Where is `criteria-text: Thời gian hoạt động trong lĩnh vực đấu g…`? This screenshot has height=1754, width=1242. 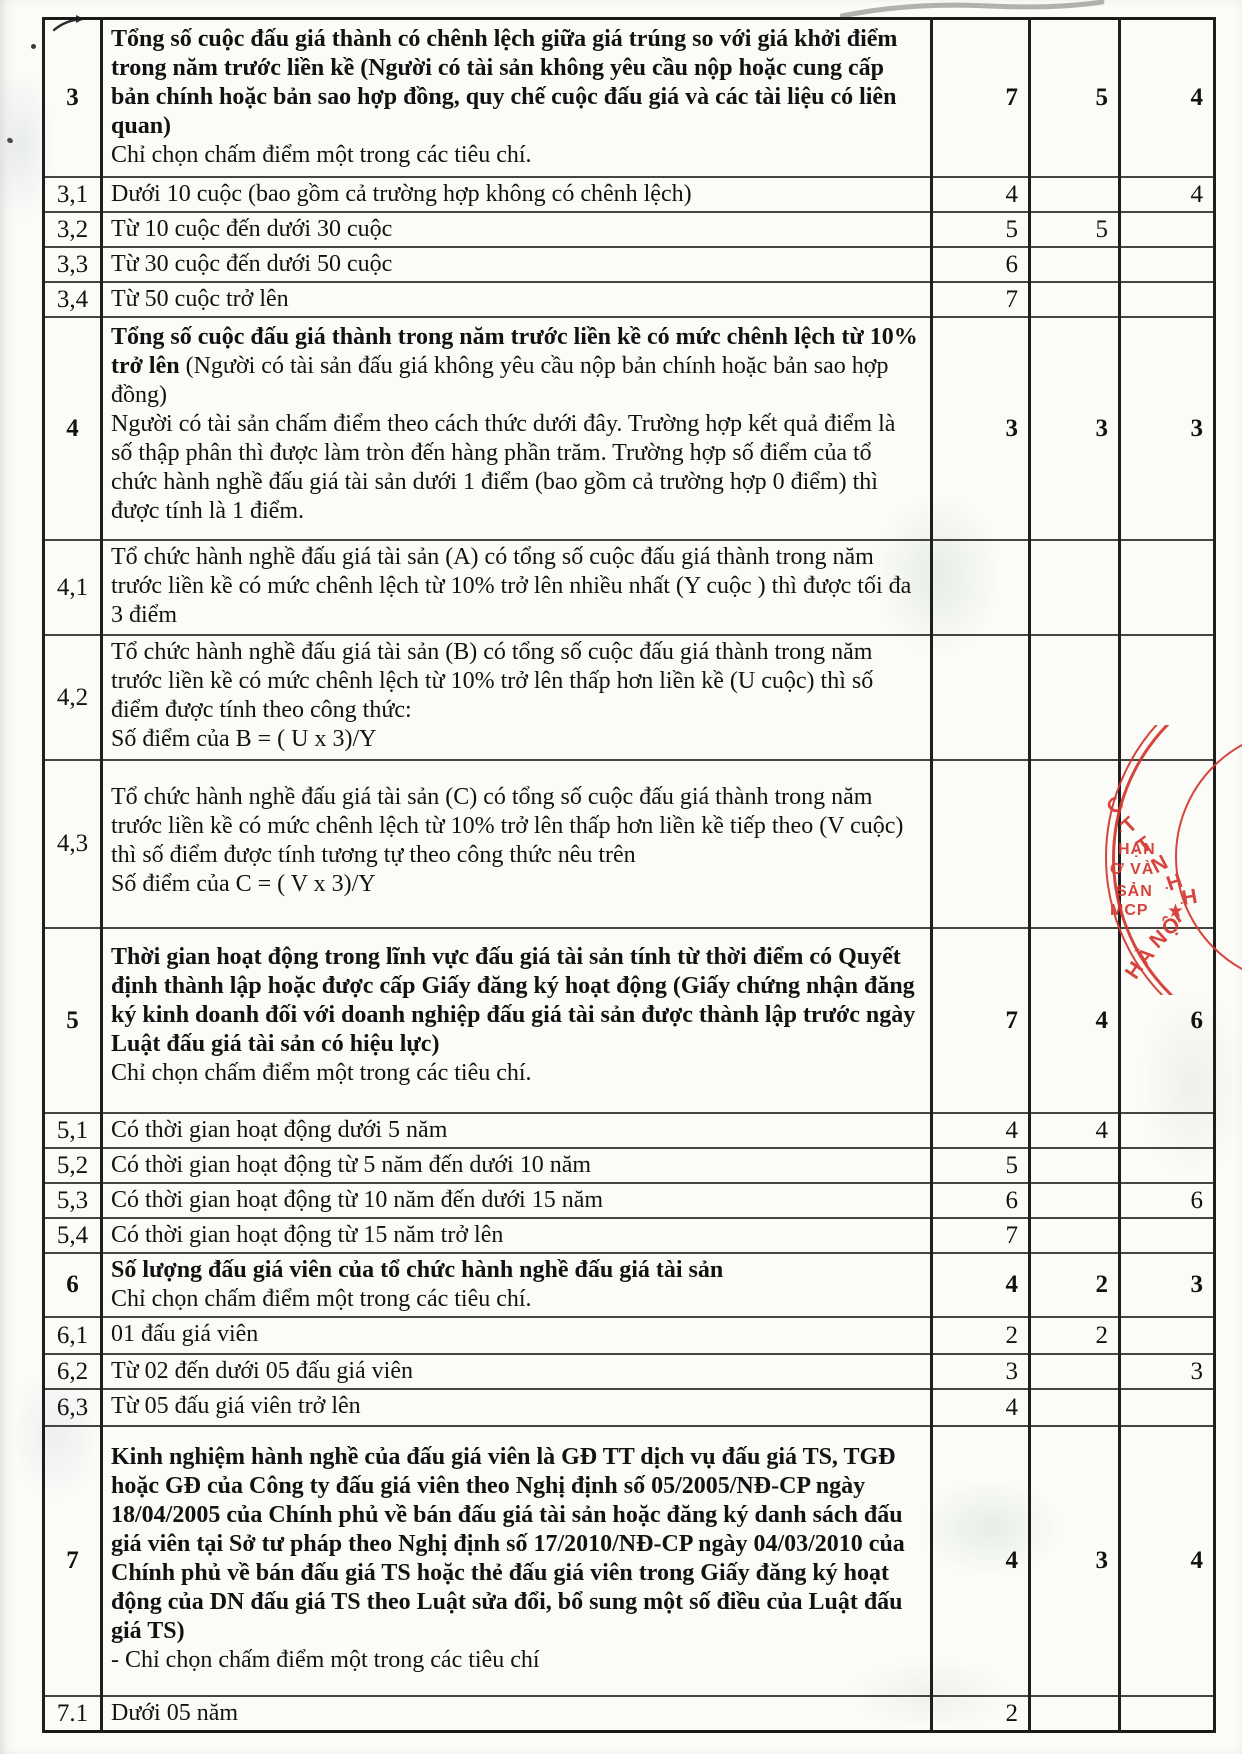 criteria-text: Thời gian hoạt động trong lĩnh vực đấu g… is located at coordinates (513, 1000).